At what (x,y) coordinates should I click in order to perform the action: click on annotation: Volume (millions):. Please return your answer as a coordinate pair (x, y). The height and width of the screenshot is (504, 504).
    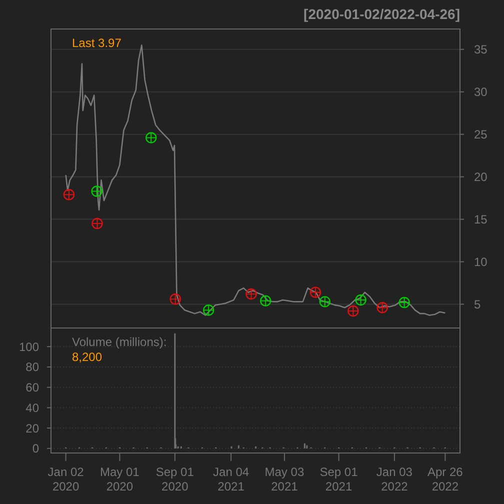
    Looking at the image, I should click on (119, 342).